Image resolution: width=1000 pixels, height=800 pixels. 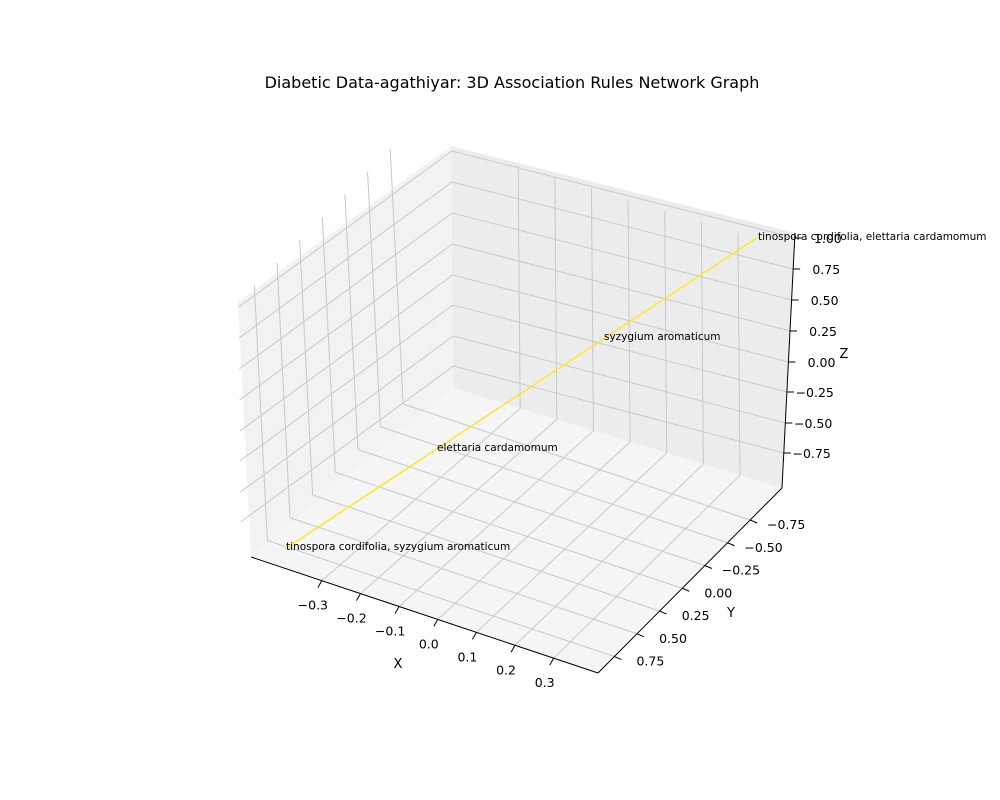 I want to click on z-tick-label: 0.25, so click(x=823, y=331).